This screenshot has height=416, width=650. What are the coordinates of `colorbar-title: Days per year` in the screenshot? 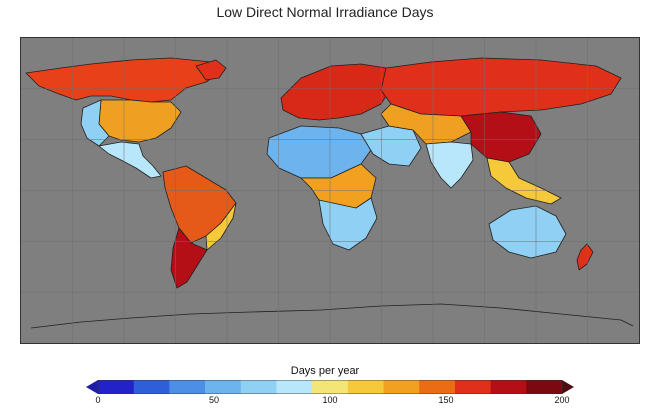 It's located at (325, 371).